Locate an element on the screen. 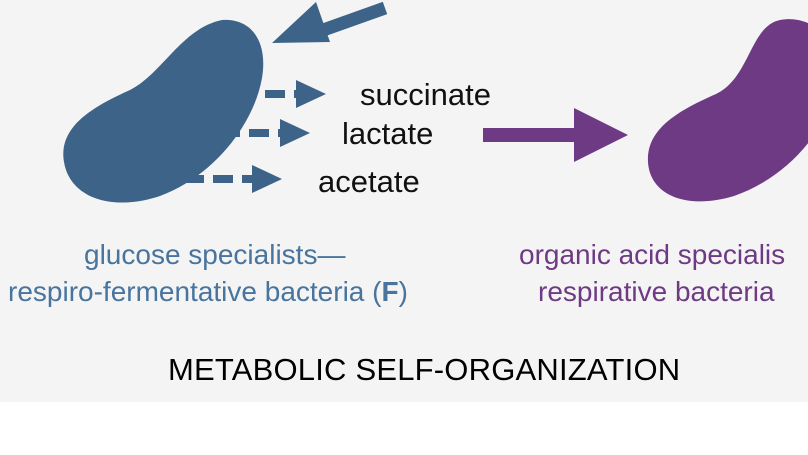 The height and width of the screenshot is (455, 808). blank-area is located at coordinates (404, 428).